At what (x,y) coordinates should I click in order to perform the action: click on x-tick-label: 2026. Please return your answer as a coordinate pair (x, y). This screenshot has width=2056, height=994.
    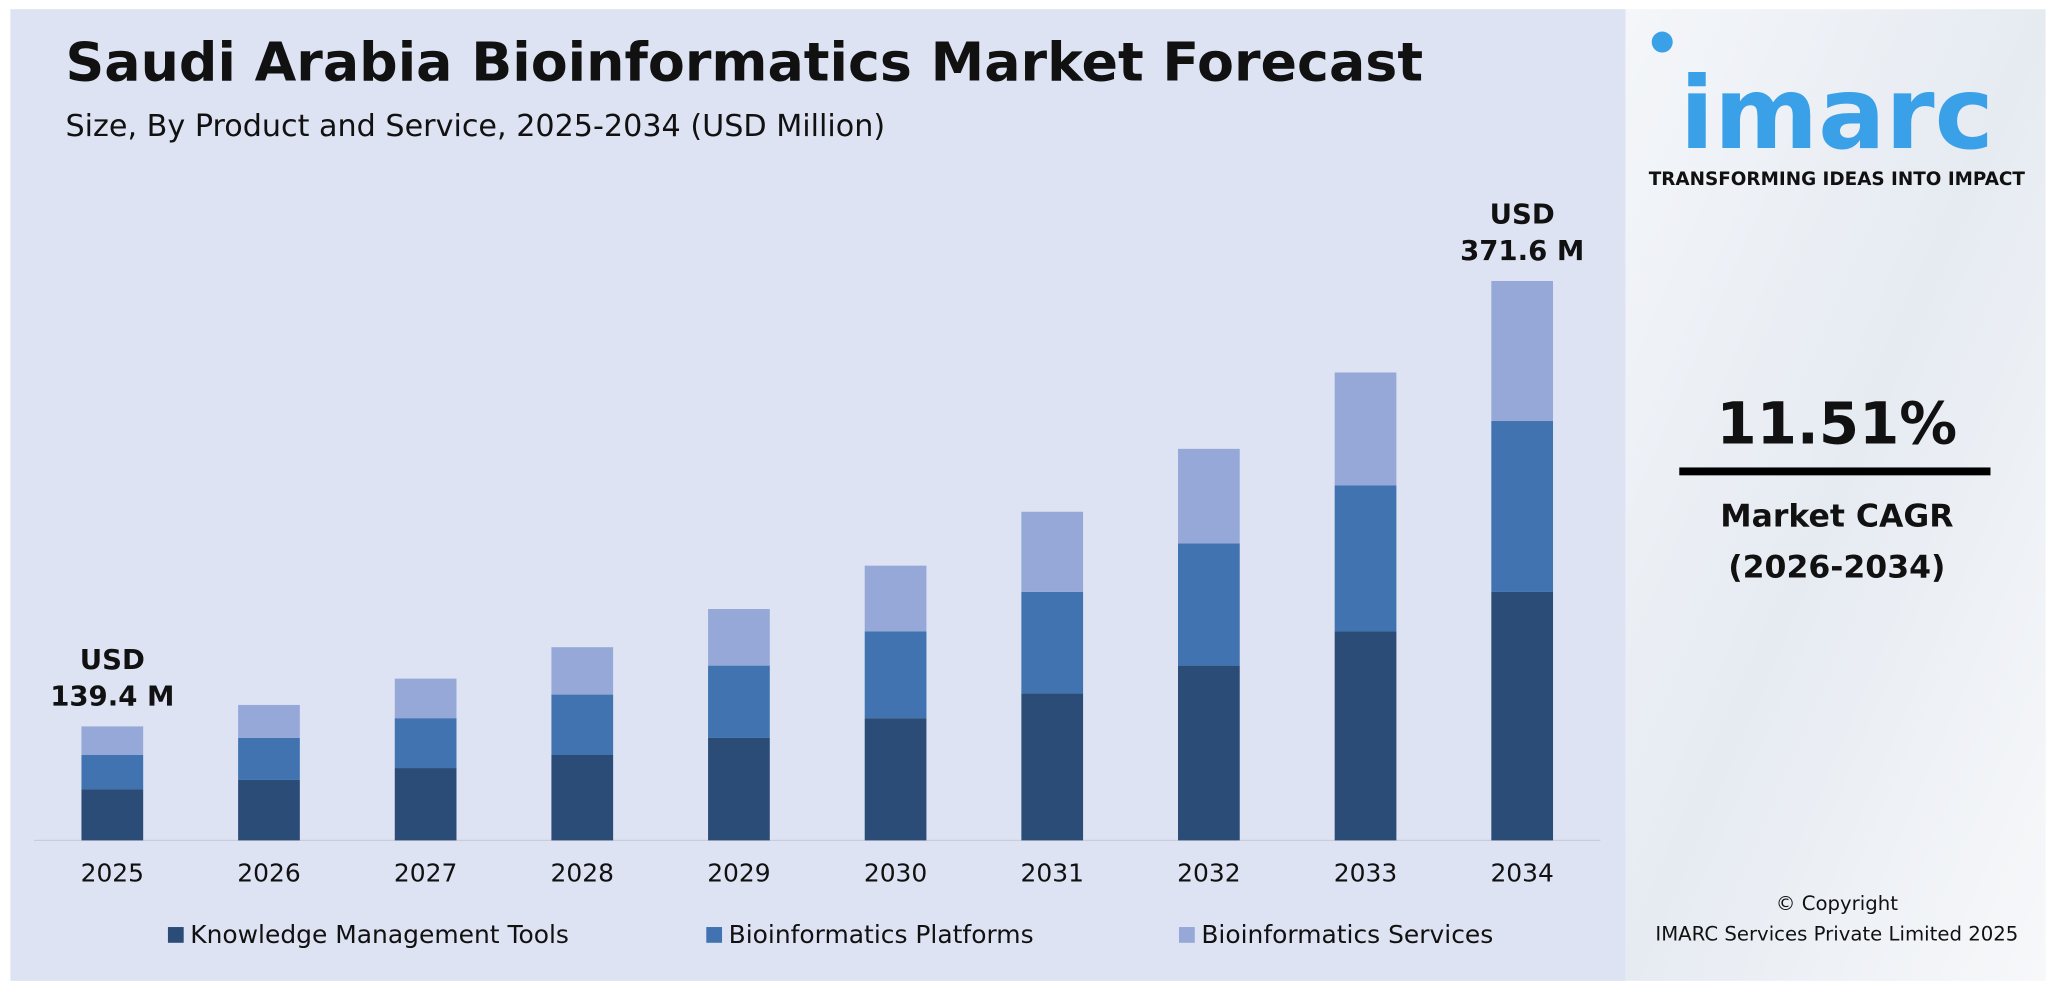
    Looking at the image, I should click on (268, 873).